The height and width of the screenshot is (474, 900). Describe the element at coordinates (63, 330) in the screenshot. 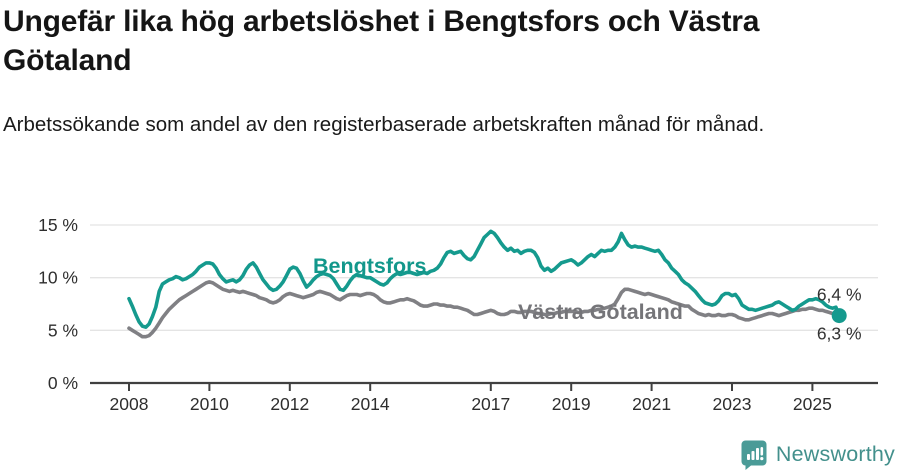

I see `y-tick-label: 5 %` at that location.